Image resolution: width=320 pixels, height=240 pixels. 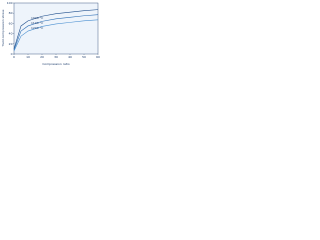 I want to click on x-tick-label: 50, so click(x=84, y=57).